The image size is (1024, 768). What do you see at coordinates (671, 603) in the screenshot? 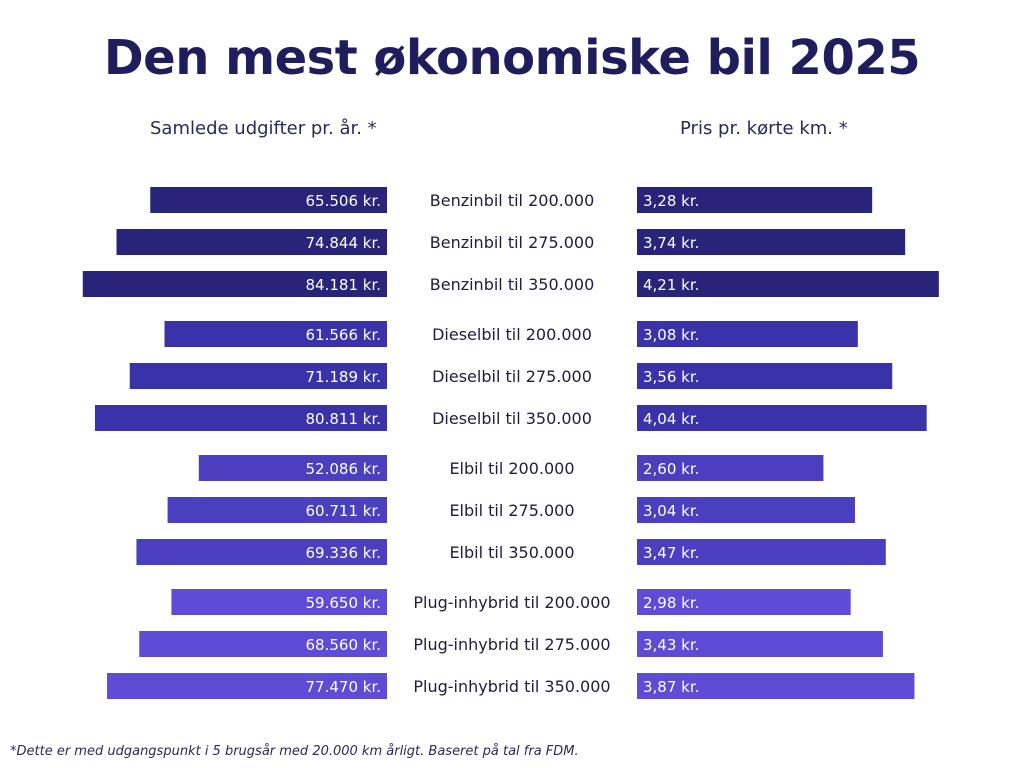
I see `right-bar-label: 2,98 kr.` at bounding box center [671, 603].